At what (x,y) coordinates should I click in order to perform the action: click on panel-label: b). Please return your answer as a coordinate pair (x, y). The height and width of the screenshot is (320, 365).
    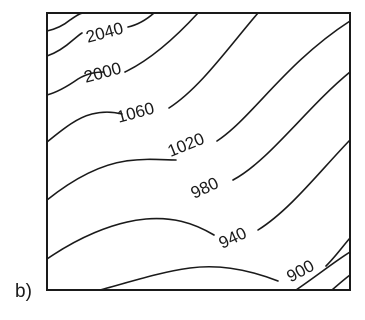
    Looking at the image, I should click on (23, 291).